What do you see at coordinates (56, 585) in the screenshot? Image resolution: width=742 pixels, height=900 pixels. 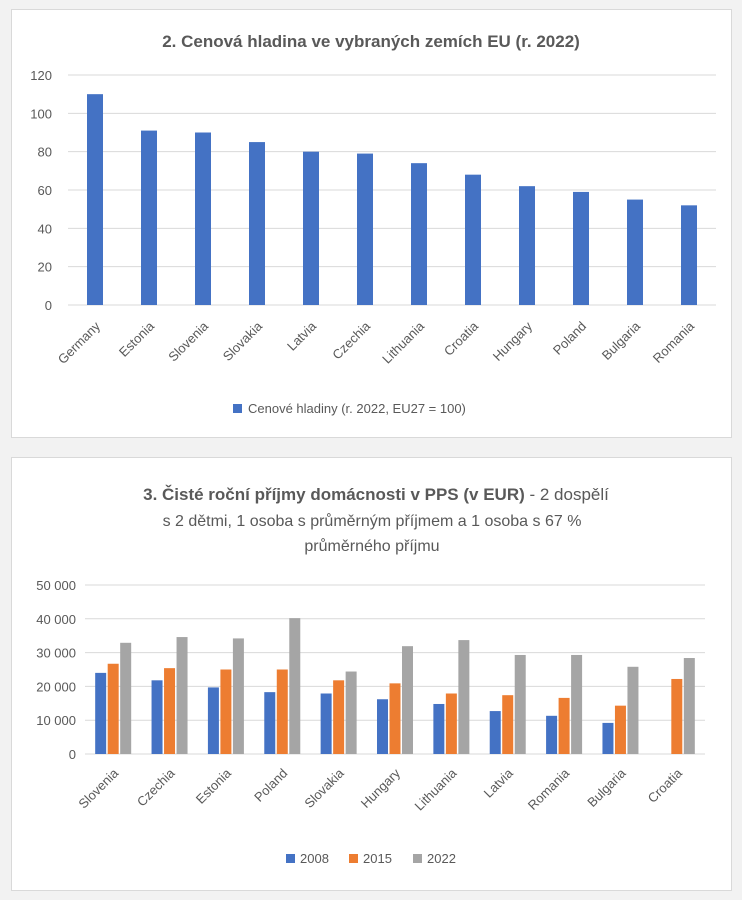 I see `y-tick-label: 50 000` at bounding box center [56, 585].